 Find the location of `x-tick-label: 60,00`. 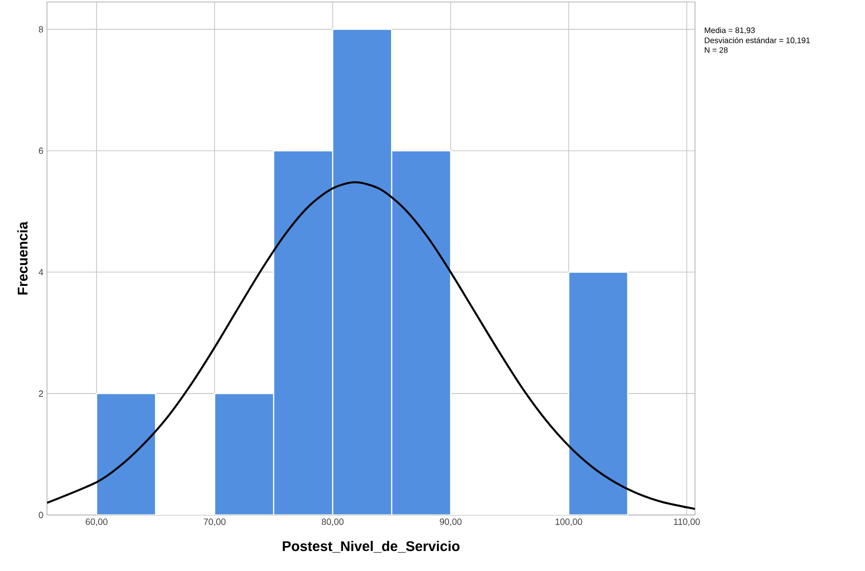

x-tick-label: 60,00 is located at coordinates (97, 522).